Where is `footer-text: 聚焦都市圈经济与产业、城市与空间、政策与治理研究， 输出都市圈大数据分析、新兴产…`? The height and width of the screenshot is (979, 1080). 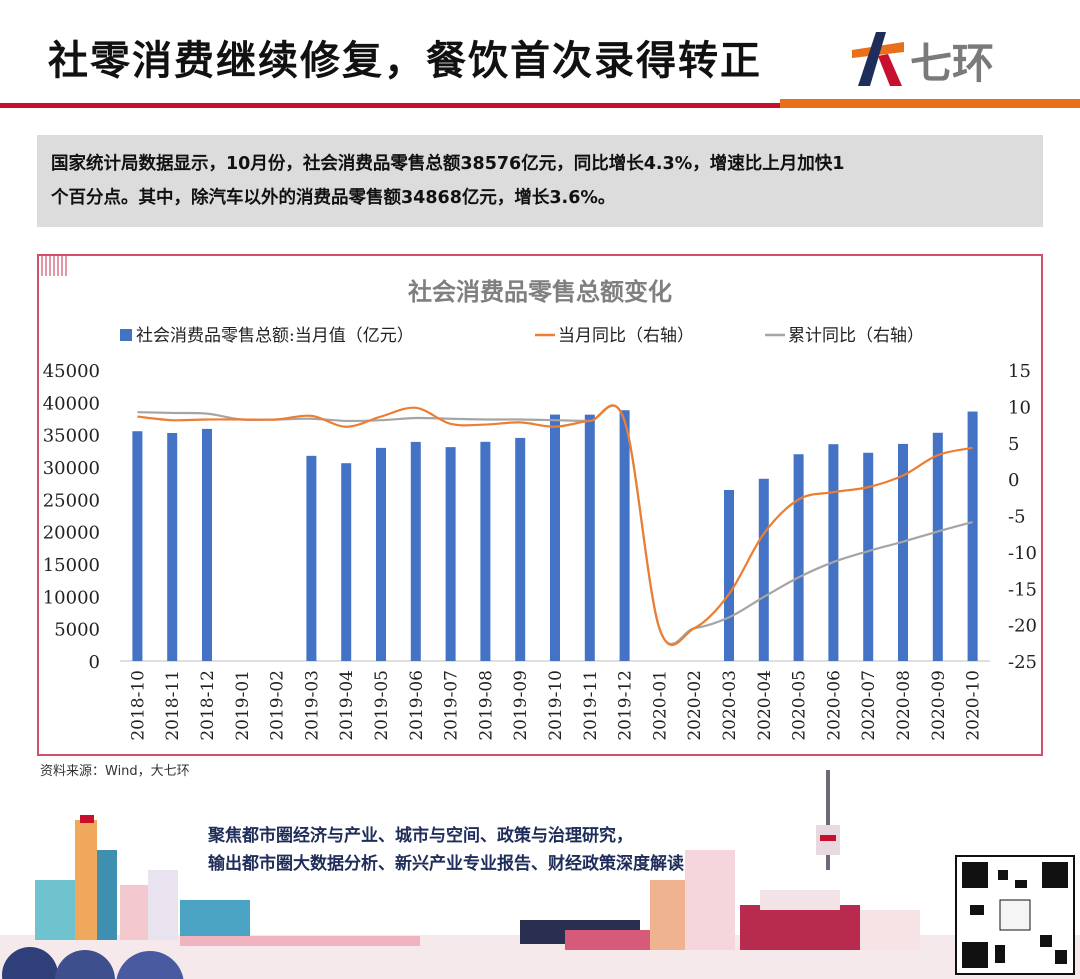 footer-text: 聚焦都市圈经济与产业、城市与空间、政策与治理研究， 输出都市圈大数据分析、新兴产… is located at coordinates (446, 850).